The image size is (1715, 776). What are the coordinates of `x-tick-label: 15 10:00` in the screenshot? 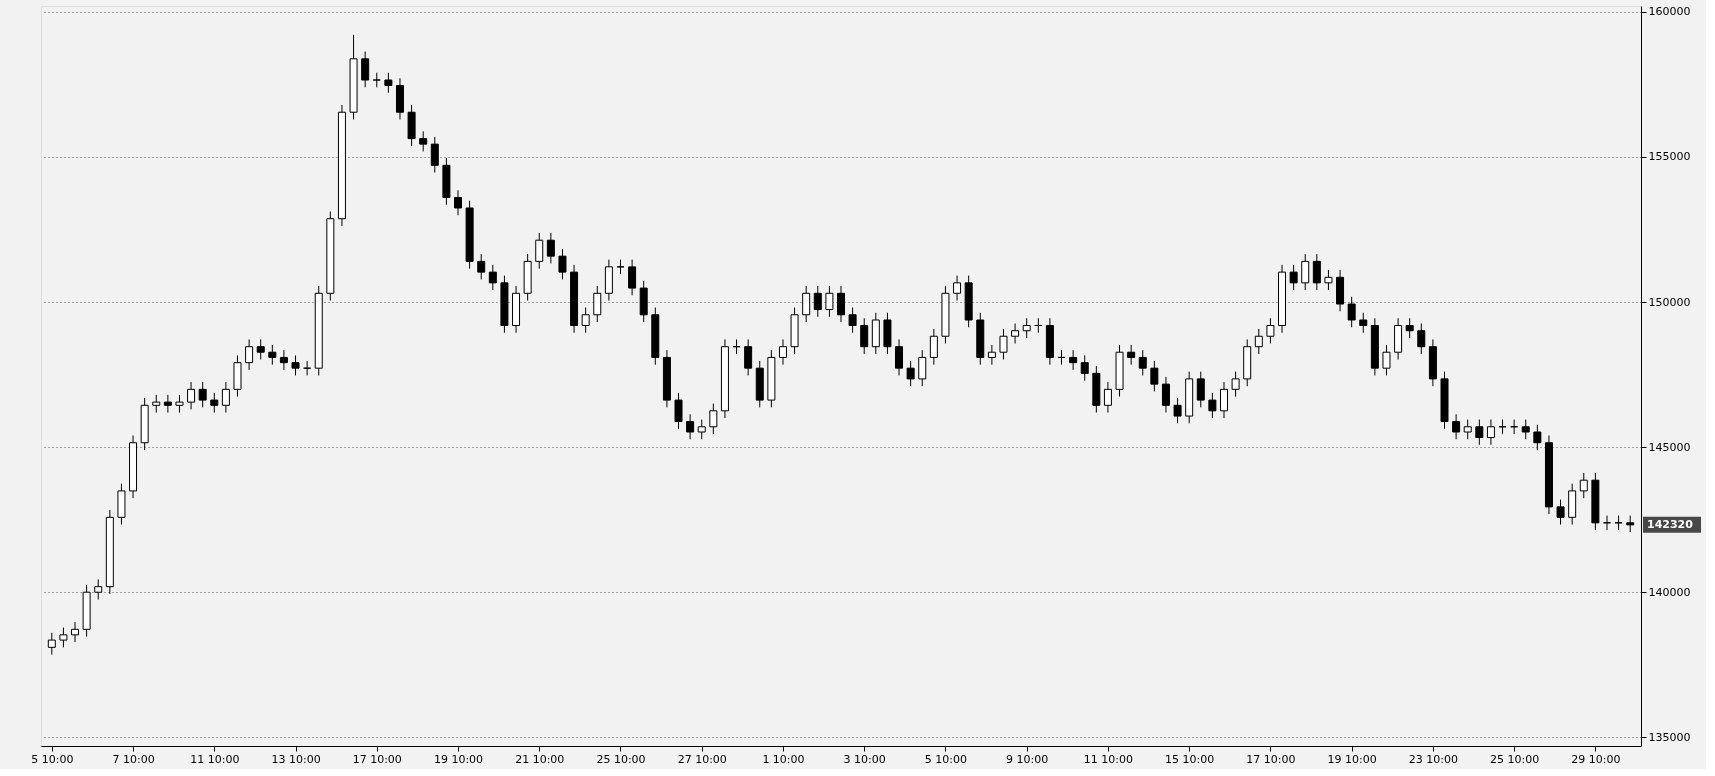 It's located at (1190, 759).